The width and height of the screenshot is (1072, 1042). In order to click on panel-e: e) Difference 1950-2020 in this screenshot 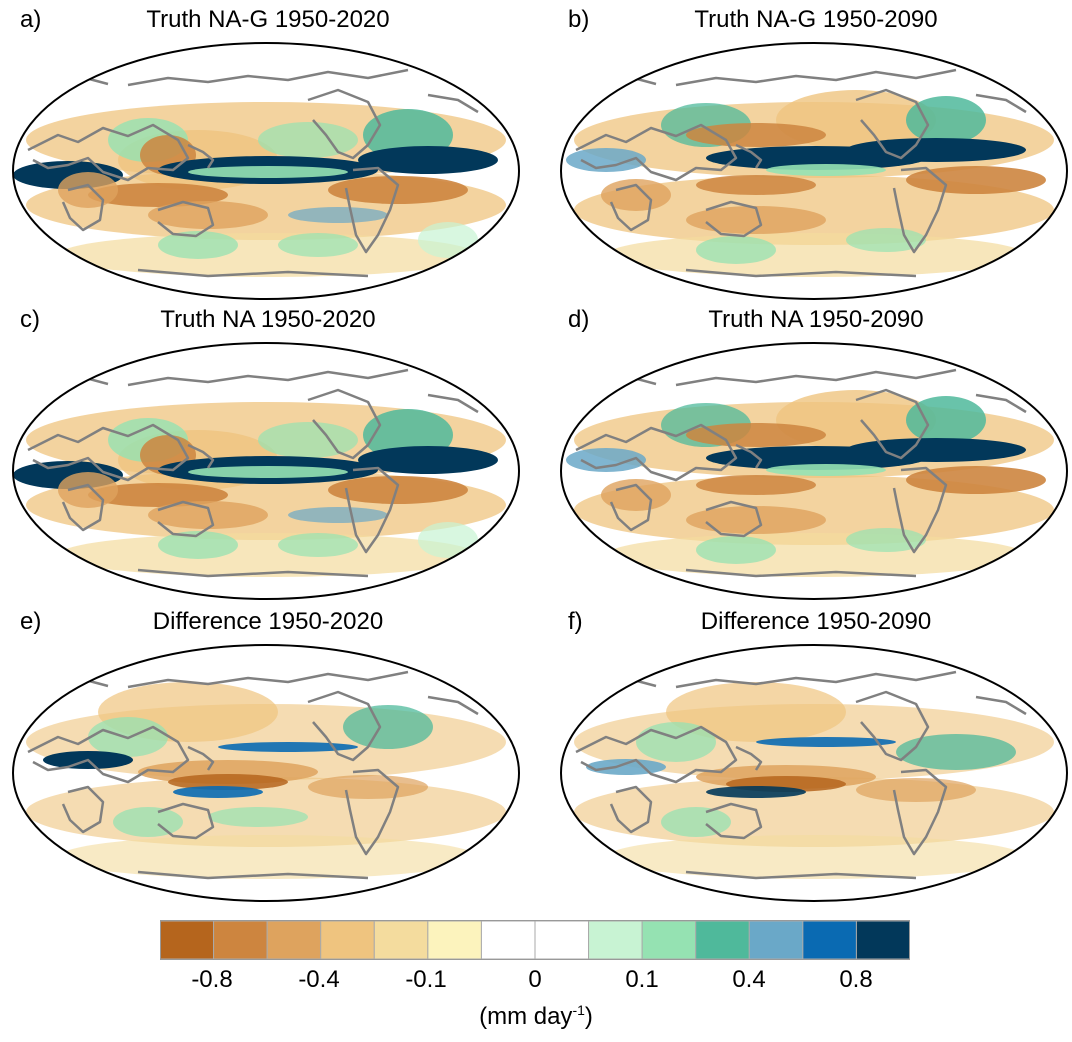, I will do `click(268, 752)`.